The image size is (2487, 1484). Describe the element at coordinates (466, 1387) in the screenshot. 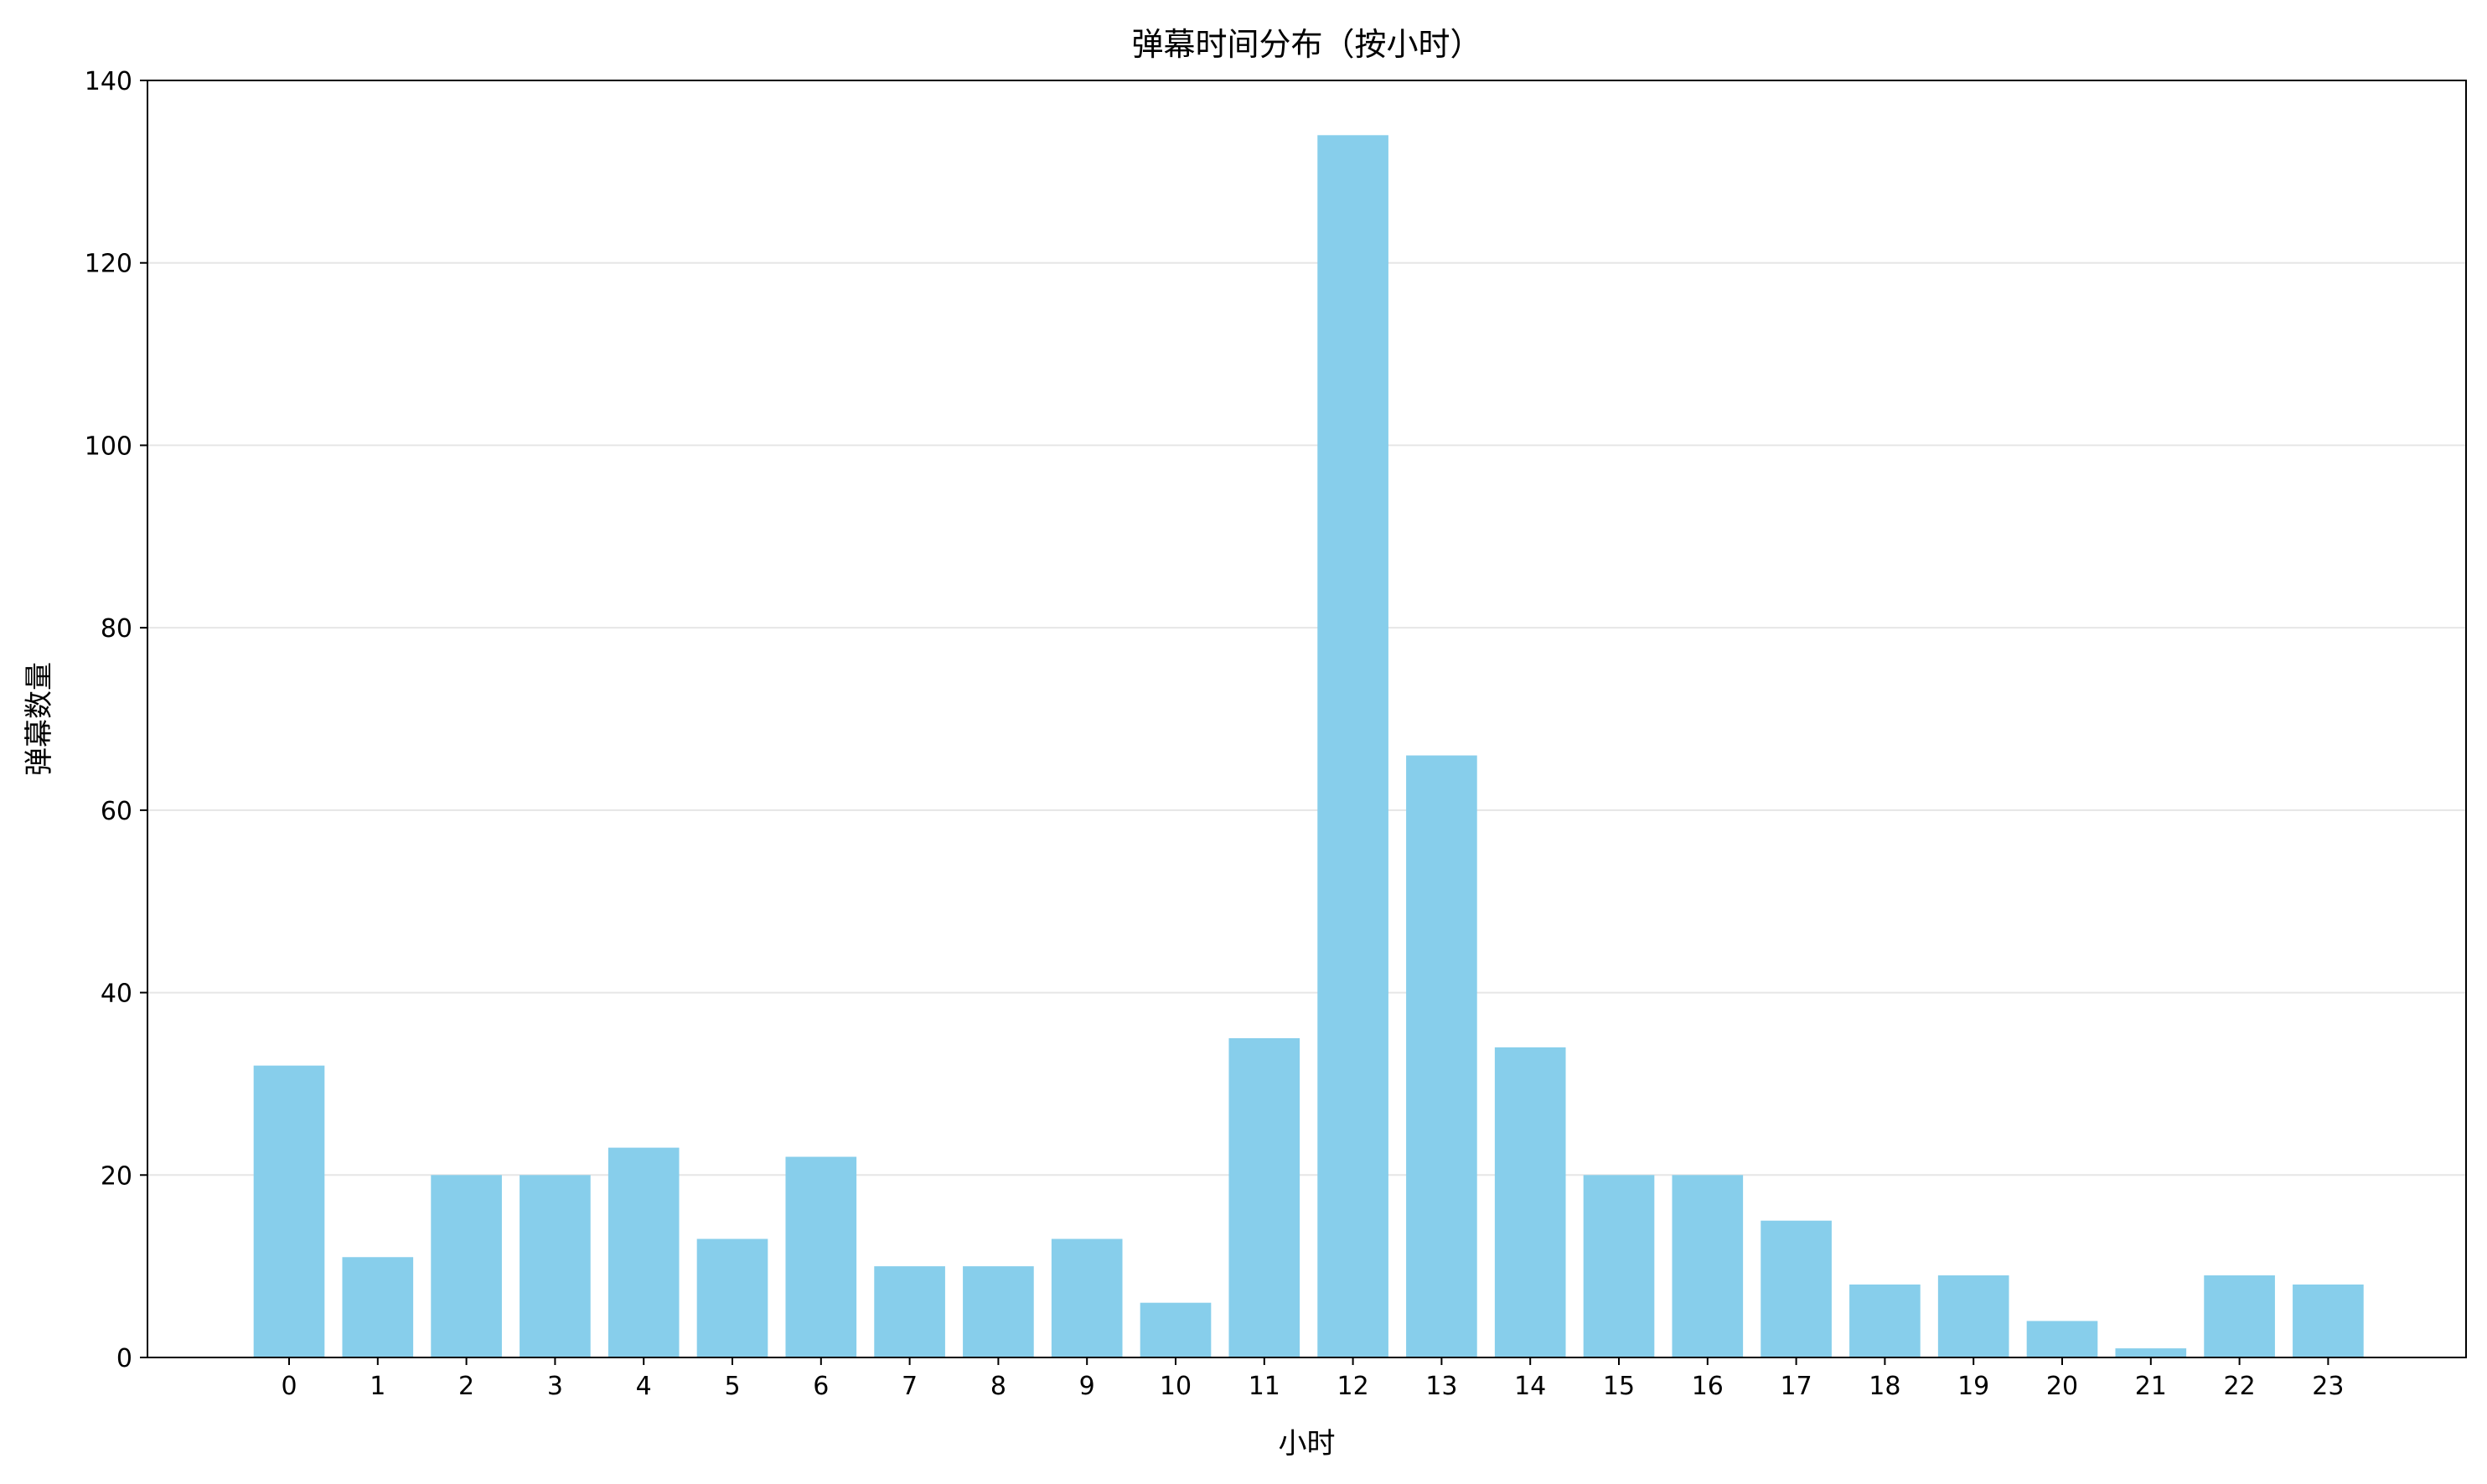

I see `x-tick-label: 2` at that location.